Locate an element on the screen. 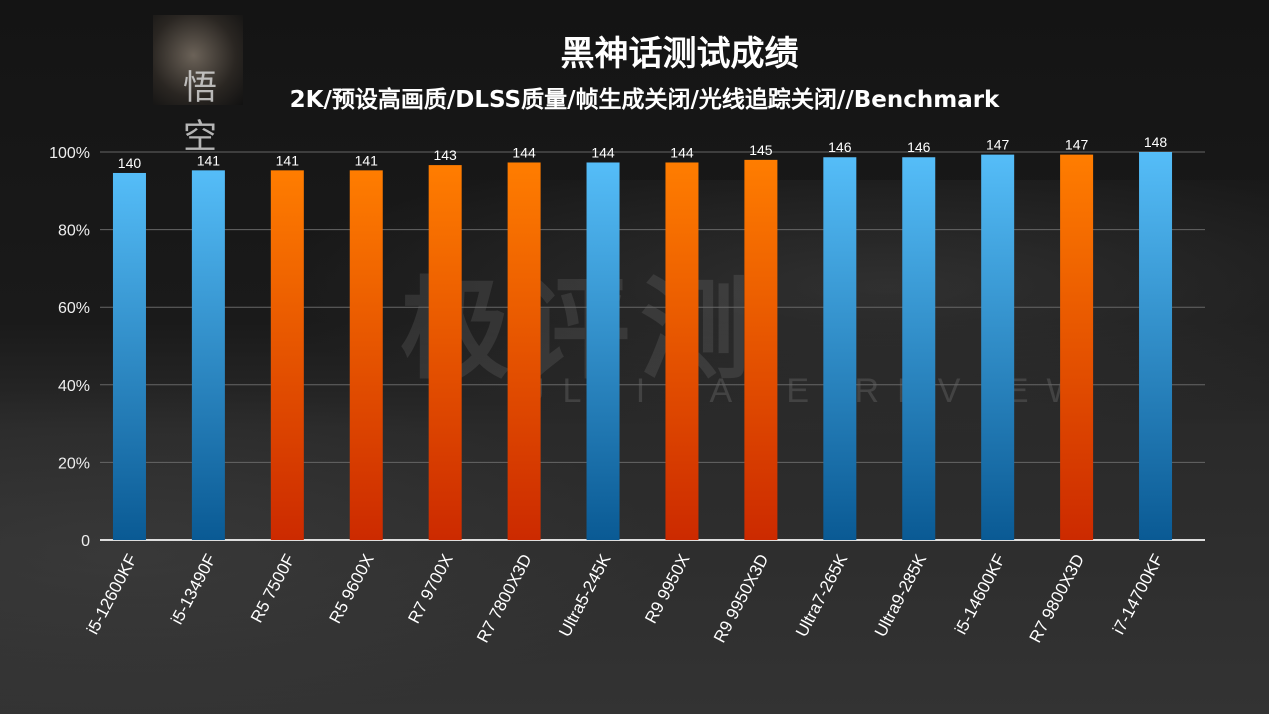 Image resolution: width=1269 pixels, height=714 pixels. x-tick-label: Ultra7-265K is located at coordinates (822, 595).